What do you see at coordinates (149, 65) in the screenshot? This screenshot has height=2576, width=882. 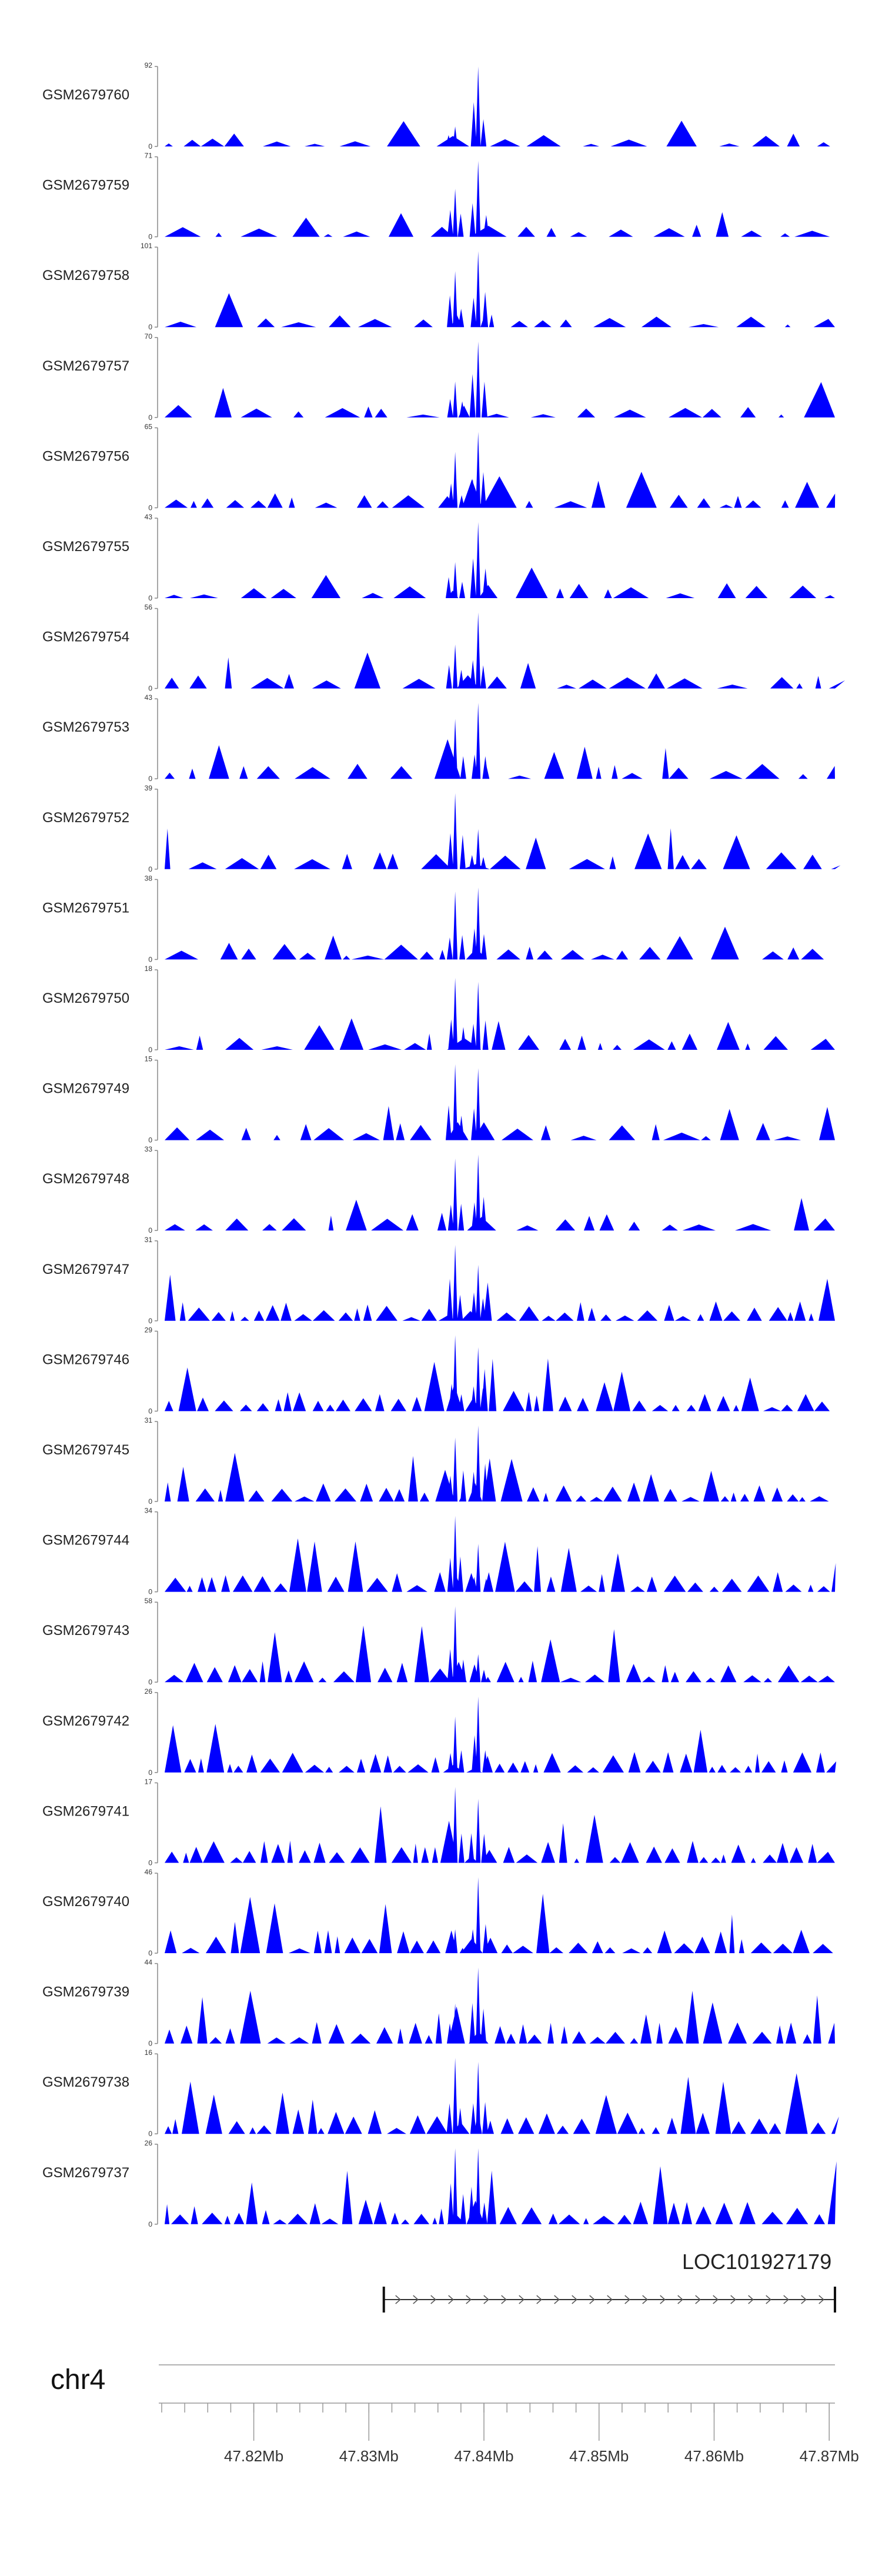 I see `y-max-label: 92` at bounding box center [149, 65].